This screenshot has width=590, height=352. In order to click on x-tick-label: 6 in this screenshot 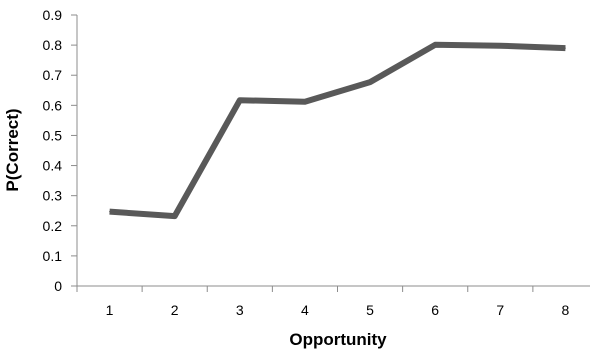, I will do `click(435, 310)`.